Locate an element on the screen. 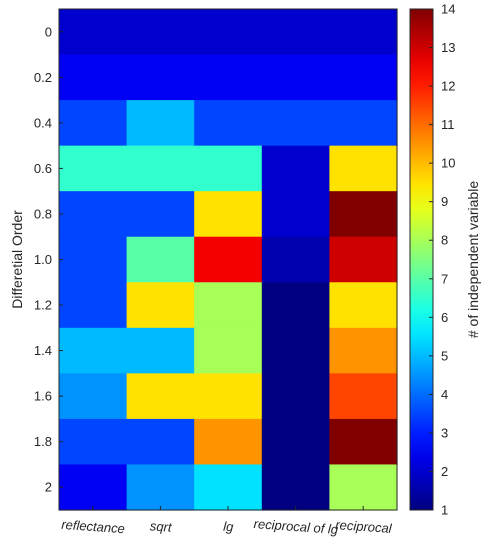 Image resolution: width=486 pixels, height=550 pixels. y-tick-label: 0.4 is located at coordinates (43, 122).